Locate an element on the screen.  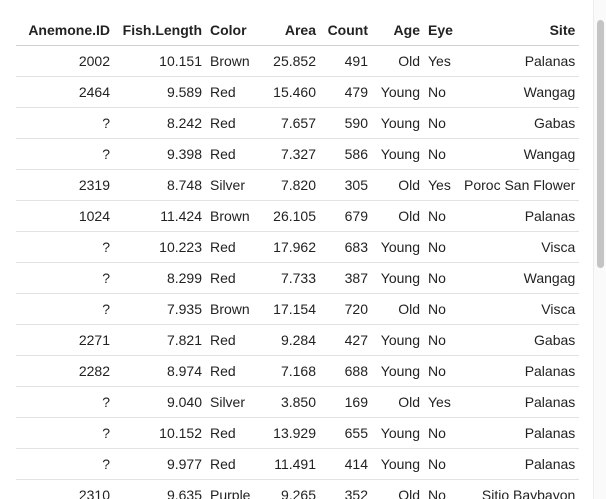
fish-length-cell: 7.935 is located at coordinates (160, 309).